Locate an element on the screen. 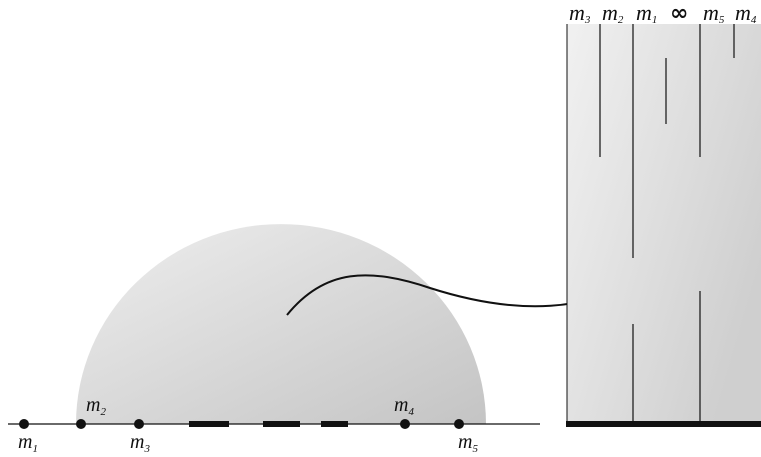  top-label-m5: m5 is located at coordinates (714, 13).